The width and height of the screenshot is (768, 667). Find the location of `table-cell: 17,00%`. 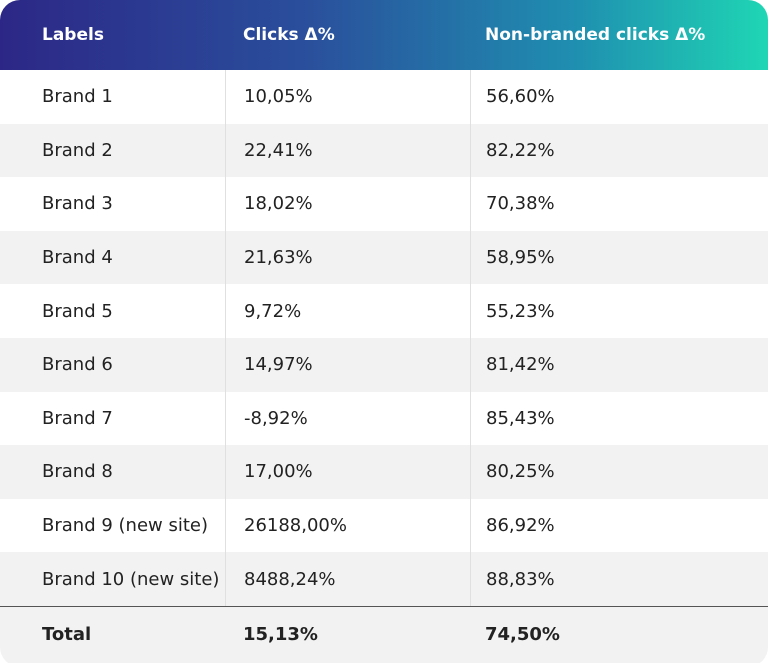

table-cell: 17,00% is located at coordinates (347, 472).